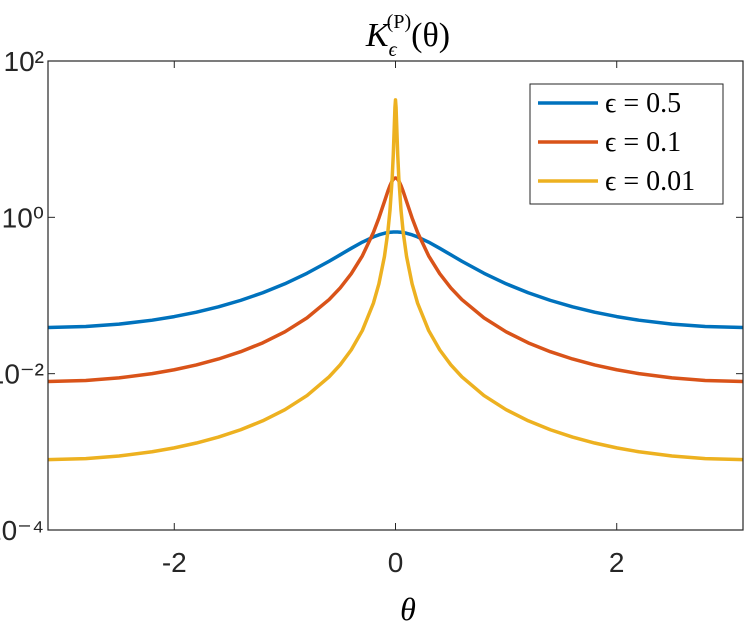  What do you see at coordinates (174, 562) in the screenshot?
I see `x-tick-label: -2` at bounding box center [174, 562].